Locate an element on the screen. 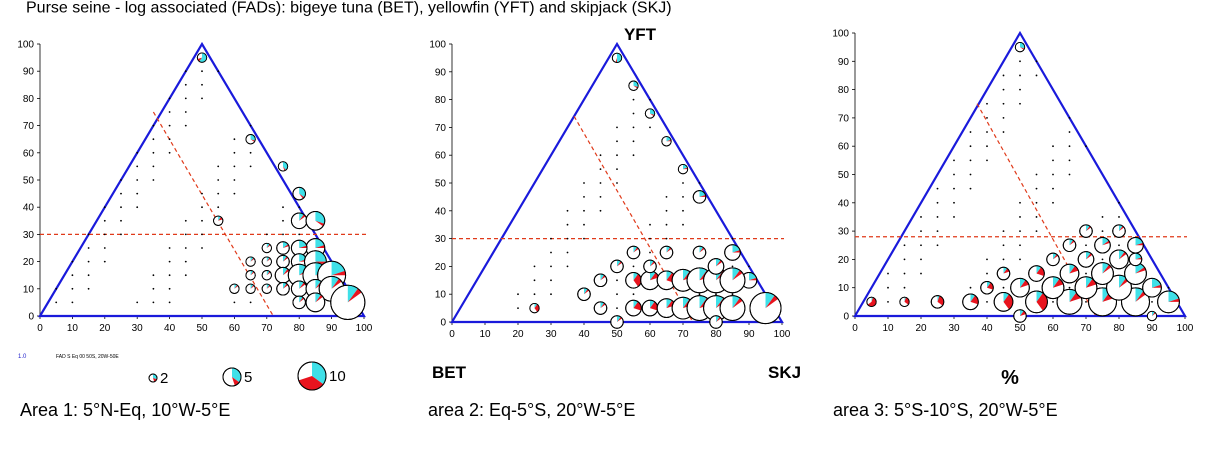  x-tick-label: 90 is located at coordinates (749, 334).